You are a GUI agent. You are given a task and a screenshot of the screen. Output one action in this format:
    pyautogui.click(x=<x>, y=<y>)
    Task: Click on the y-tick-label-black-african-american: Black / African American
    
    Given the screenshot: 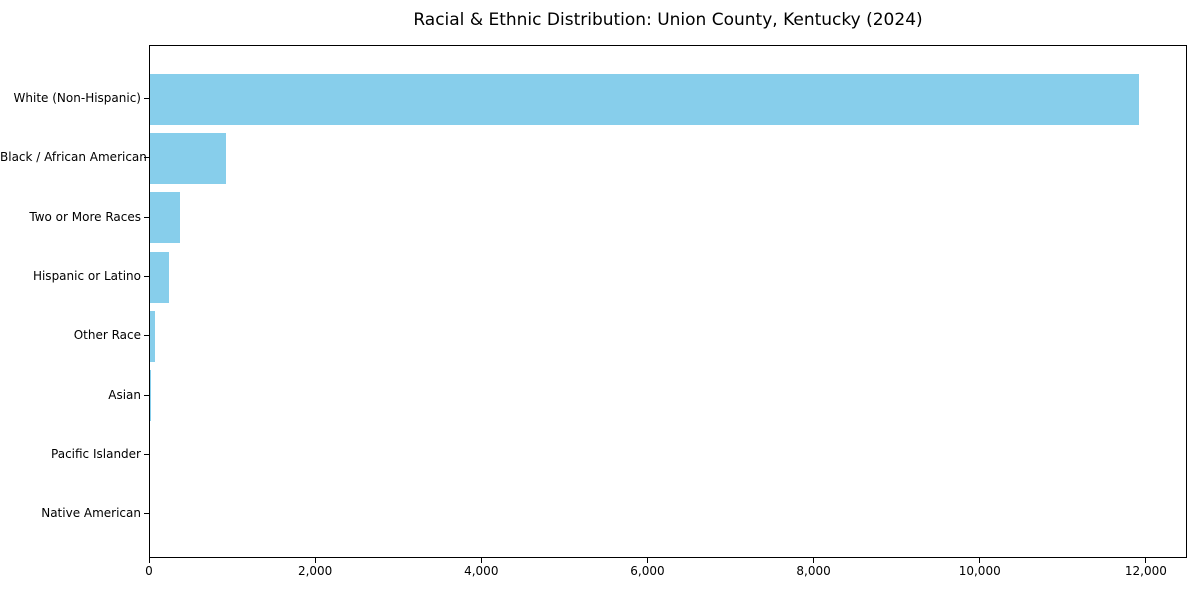 What is the action you would take?
    pyautogui.click(x=73, y=157)
    